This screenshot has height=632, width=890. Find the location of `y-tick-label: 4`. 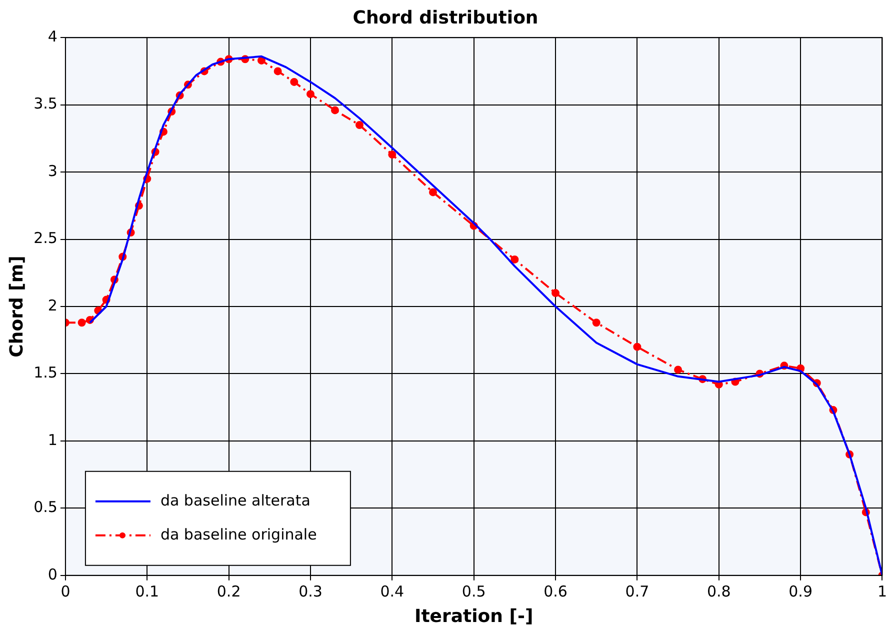

y-tick-label: 4 is located at coordinates (53, 36).